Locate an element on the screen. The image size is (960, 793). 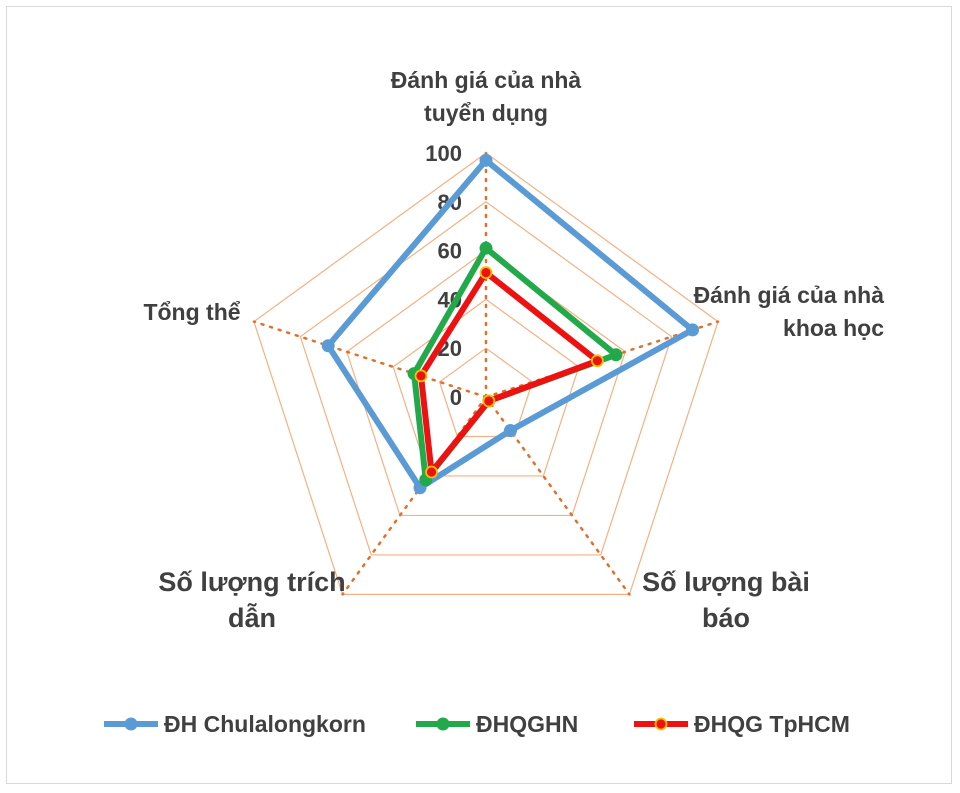
legend-item: ĐHQGHN is located at coordinates (497, 724).